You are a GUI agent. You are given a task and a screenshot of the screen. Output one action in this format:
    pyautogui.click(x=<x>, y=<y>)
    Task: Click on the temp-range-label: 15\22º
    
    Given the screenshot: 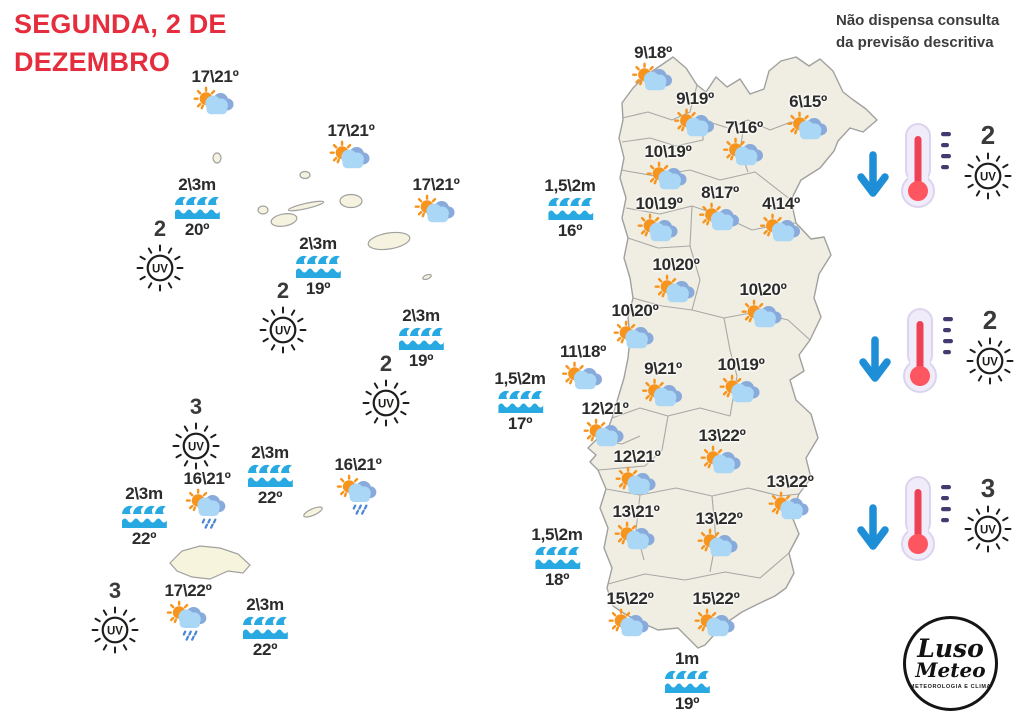 What is the action you would take?
    pyautogui.click(x=630, y=598)
    